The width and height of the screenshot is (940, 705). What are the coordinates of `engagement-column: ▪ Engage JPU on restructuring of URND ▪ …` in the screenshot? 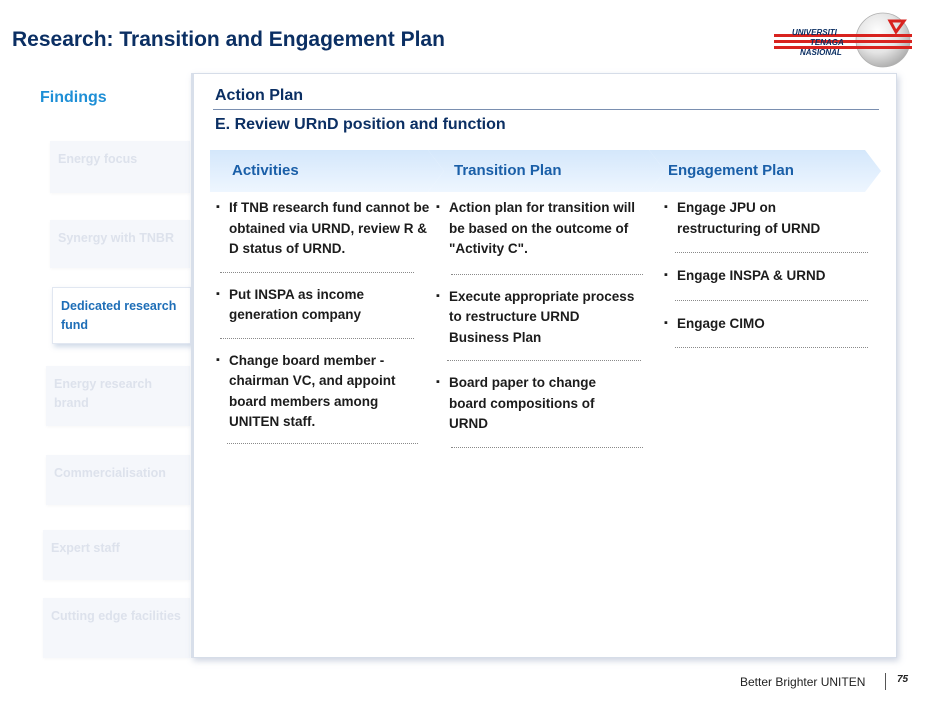 It's located at (765, 273).